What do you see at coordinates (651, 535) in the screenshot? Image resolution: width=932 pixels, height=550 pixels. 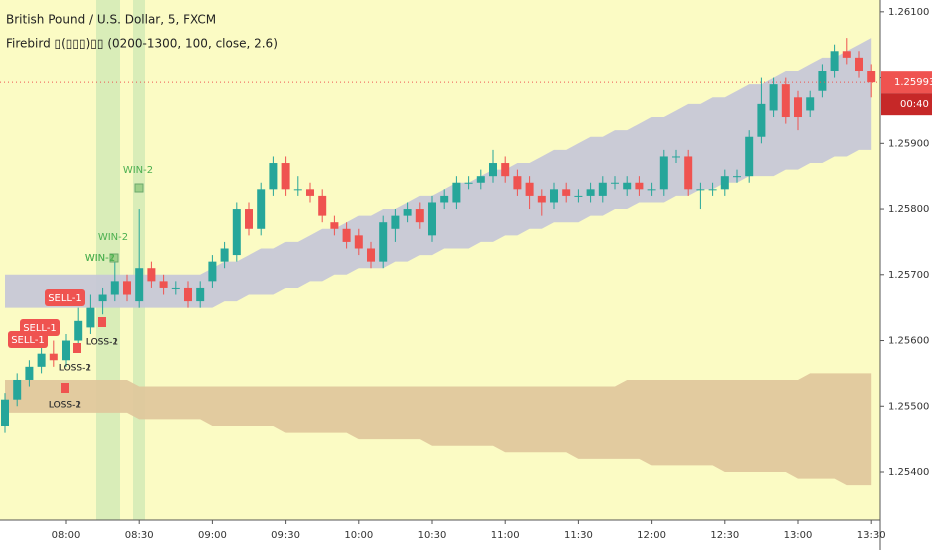 I see `x-tick-label: 12:00` at bounding box center [651, 535].